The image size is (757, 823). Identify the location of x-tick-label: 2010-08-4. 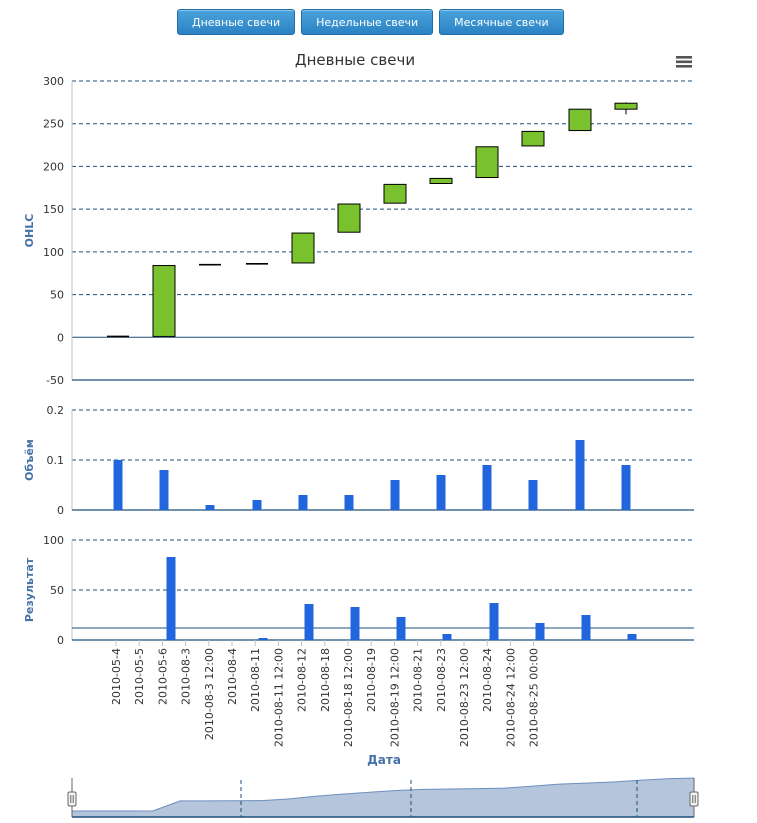
(232, 676).